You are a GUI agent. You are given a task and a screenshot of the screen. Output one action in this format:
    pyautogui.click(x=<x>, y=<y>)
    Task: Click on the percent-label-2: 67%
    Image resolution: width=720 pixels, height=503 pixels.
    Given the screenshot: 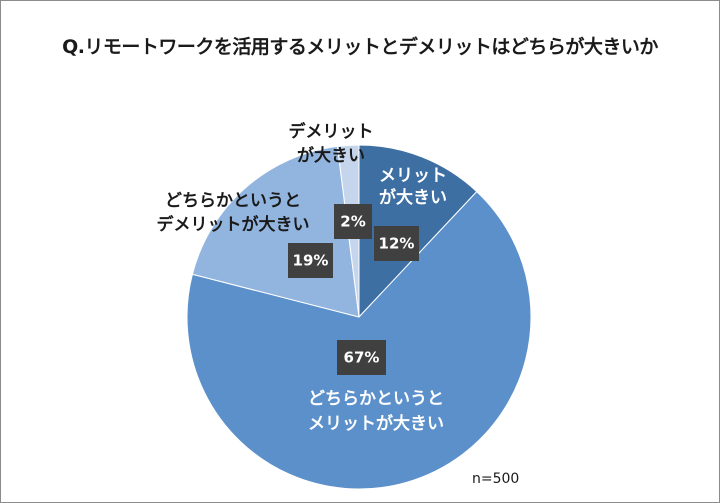 What is the action you would take?
    pyautogui.click(x=361, y=357)
    